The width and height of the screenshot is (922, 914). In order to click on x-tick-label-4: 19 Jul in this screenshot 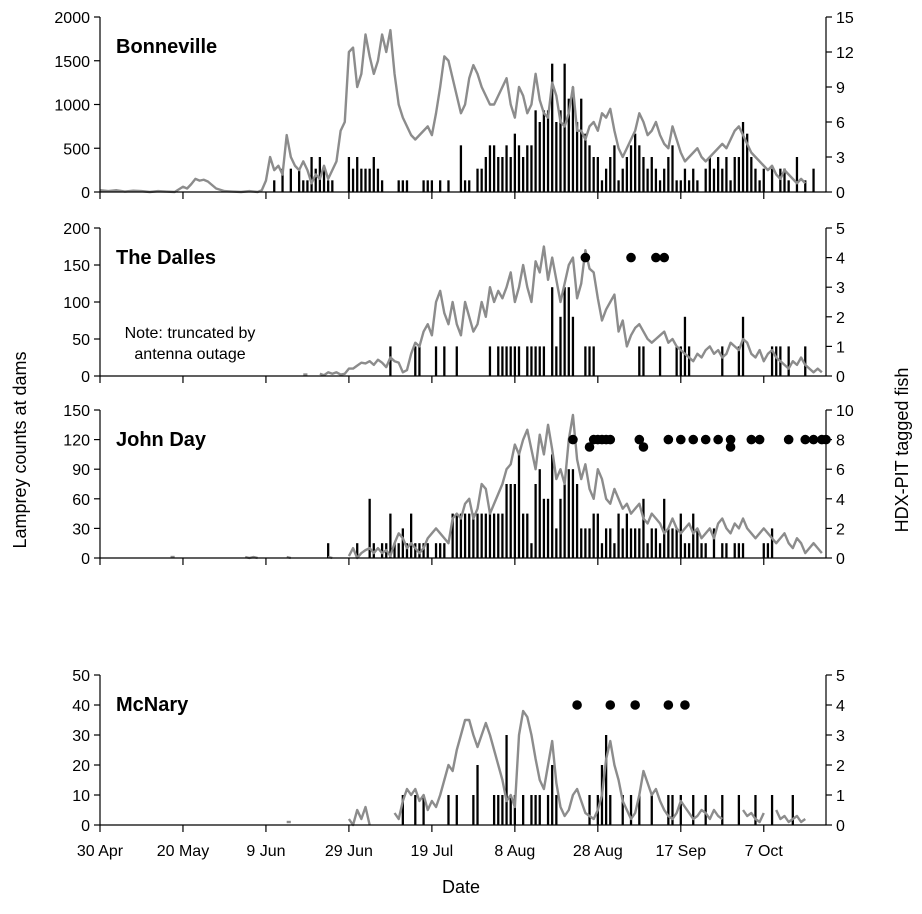, I will do `click(432, 851)`.